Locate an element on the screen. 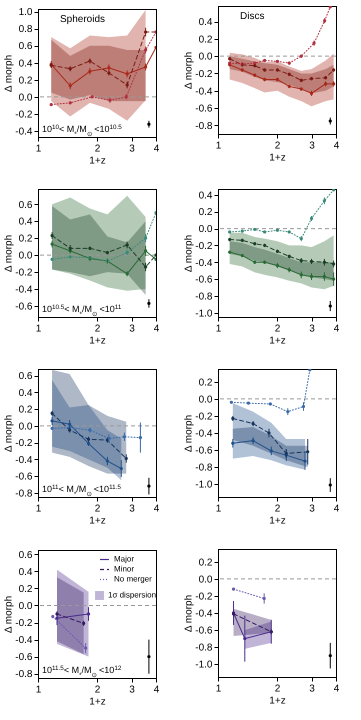 The height and width of the screenshot is (720, 361). annotation: 10$^{11}$< M$_{*}$/M$_{⊙}$ <10$^{11.5}$ is located at coordinates (82, 491).